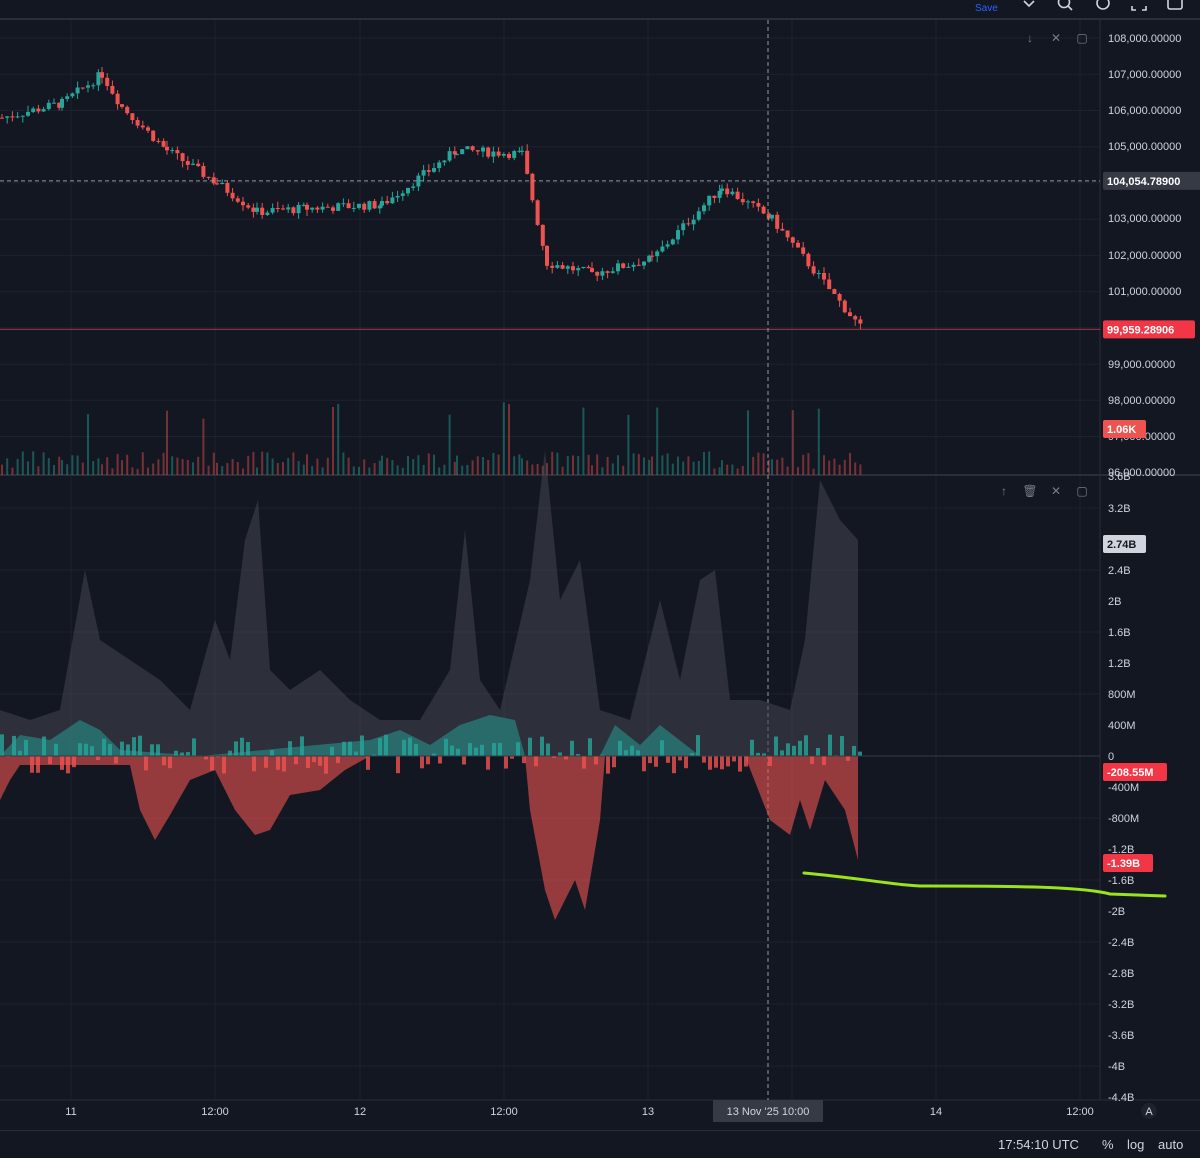 This screenshot has height=1158, width=1200. I want to click on time-axis-label: 12:00, so click(1080, 1112).